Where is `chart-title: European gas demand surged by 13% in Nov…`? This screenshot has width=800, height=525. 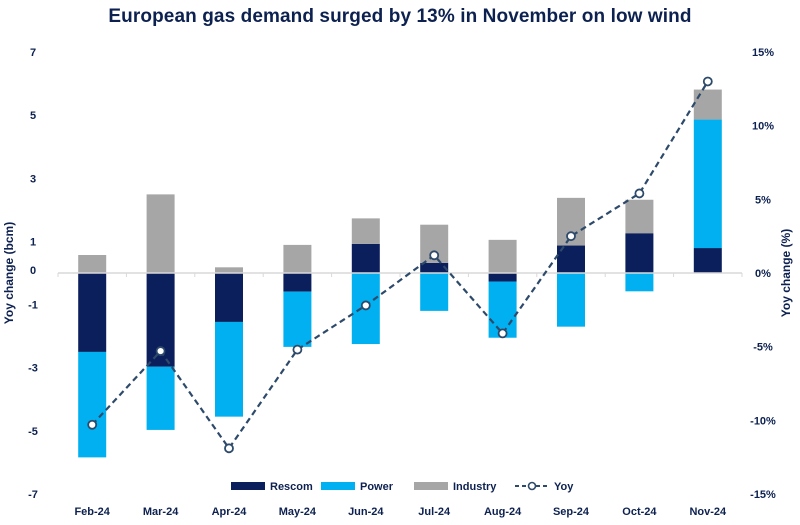
chart-title: European gas demand surged by 13% in Nov… is located at coordinates (400, 16).